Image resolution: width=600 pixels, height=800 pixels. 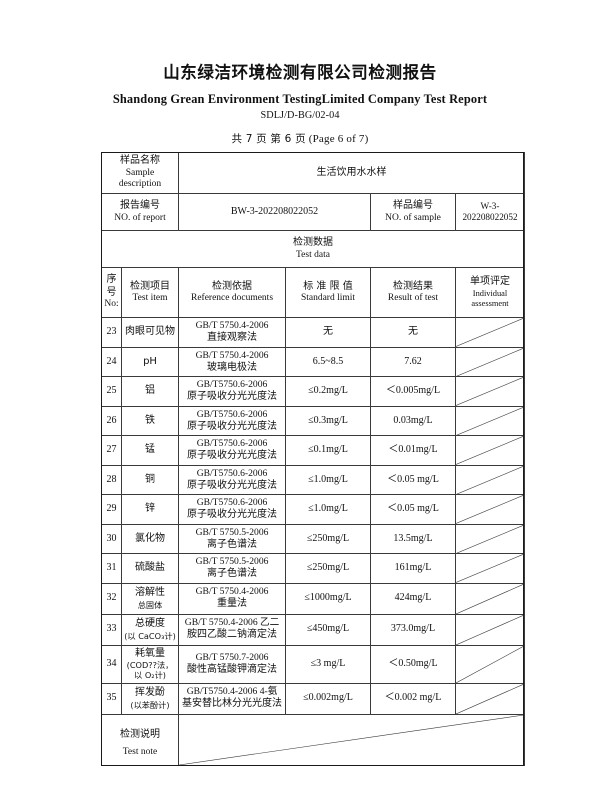 What do you see at coordinates (150, 693) in the screenshot?
I see `cell-test-item-main: 挥发酚` at bounding box center [150, 693].